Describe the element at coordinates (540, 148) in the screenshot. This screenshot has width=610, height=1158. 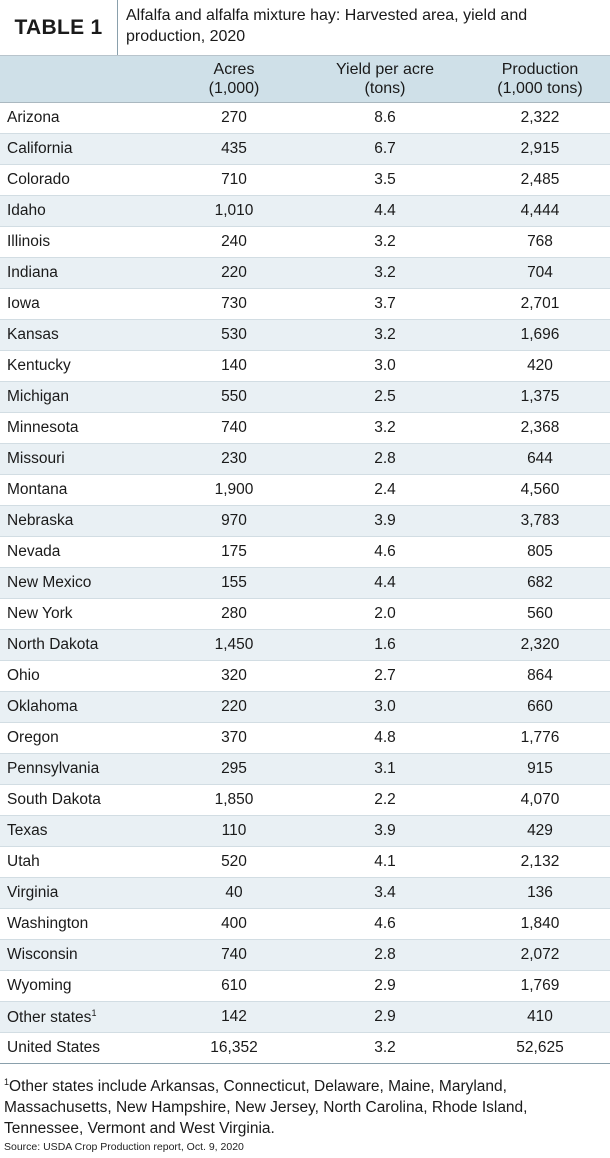
I see `cell-production: 2,915` at that location.